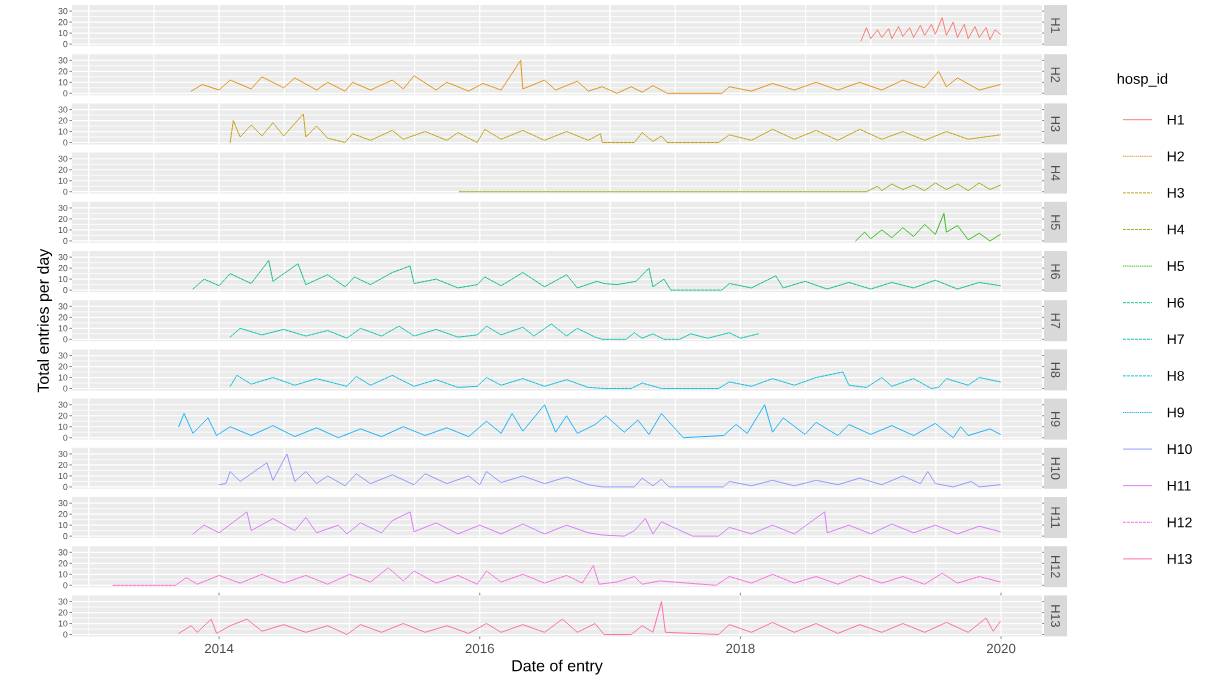 The width and height of the screenshot is (1208, 700). Describe the element at coordinates (1175, 119) in the screenshot. I see `legend-label: H1` at that location.